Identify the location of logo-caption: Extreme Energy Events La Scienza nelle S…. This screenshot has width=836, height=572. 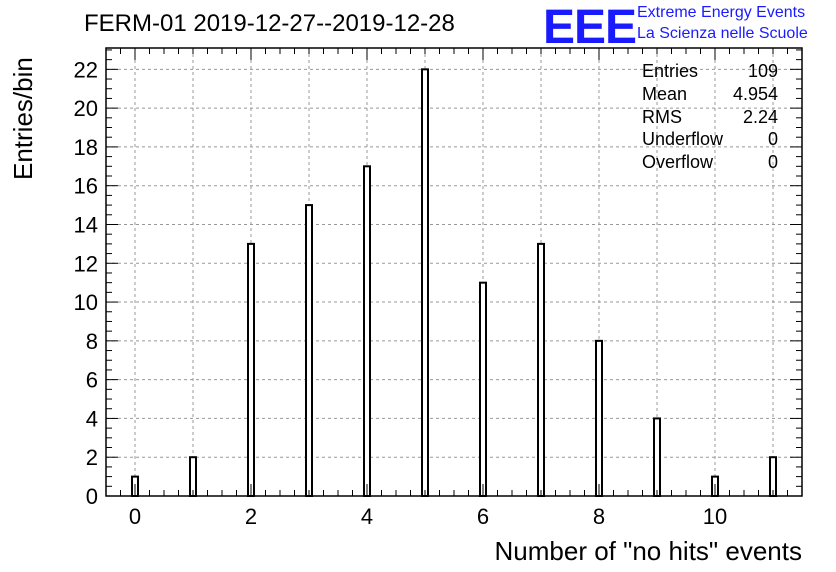
(722, 23).